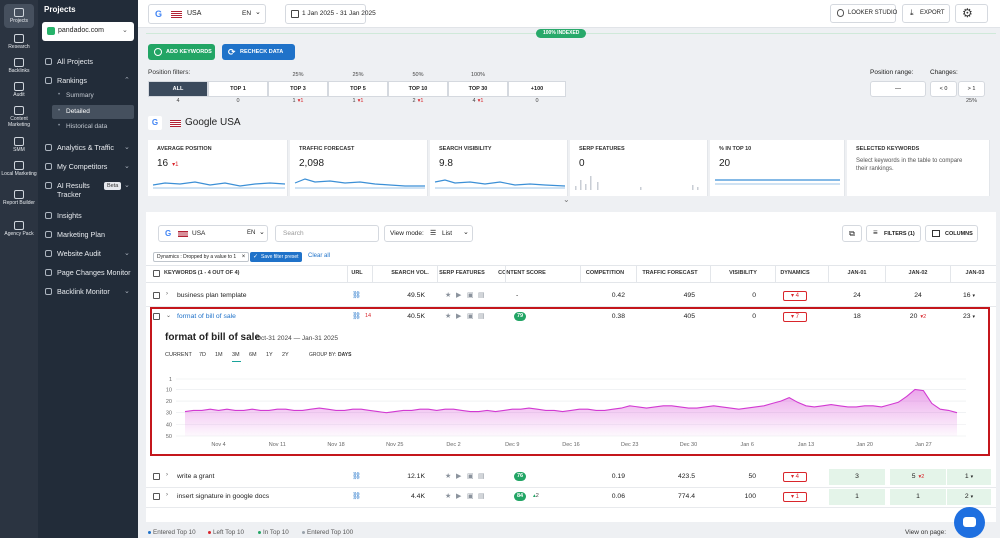  Describe the element at coordinates (19, 95) in the screenshot. I see `nav-icon-label: Audit` at that location.